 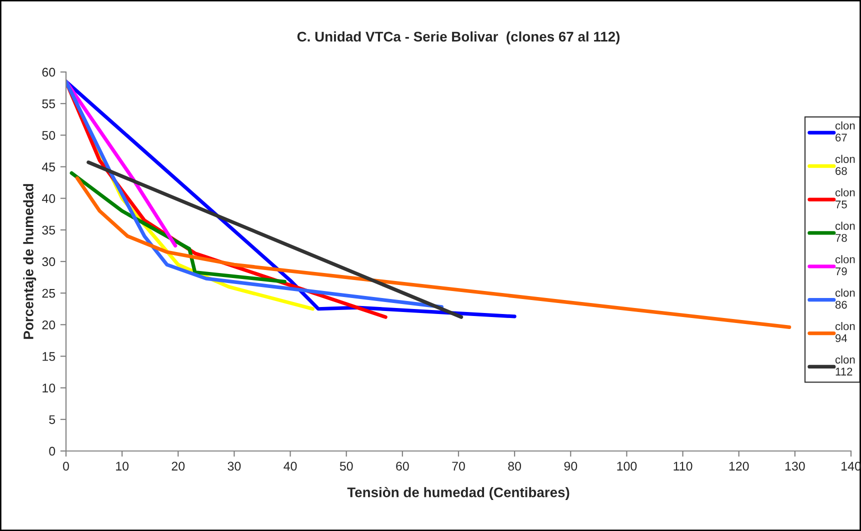 I want to click on y-tick-label: 10, so click(x=49, y=388).